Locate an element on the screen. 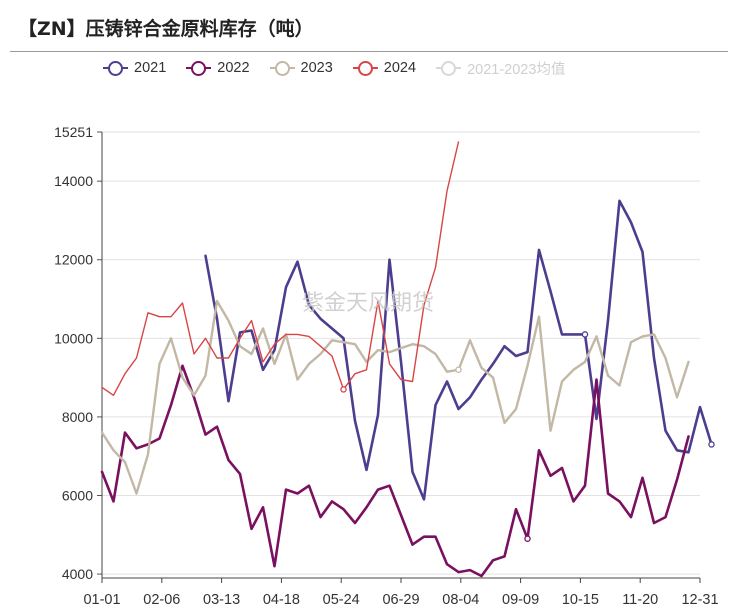 This screenshot has width=742, height=613. legend-item-2024: 2024 is located at coordinates (384, 68).